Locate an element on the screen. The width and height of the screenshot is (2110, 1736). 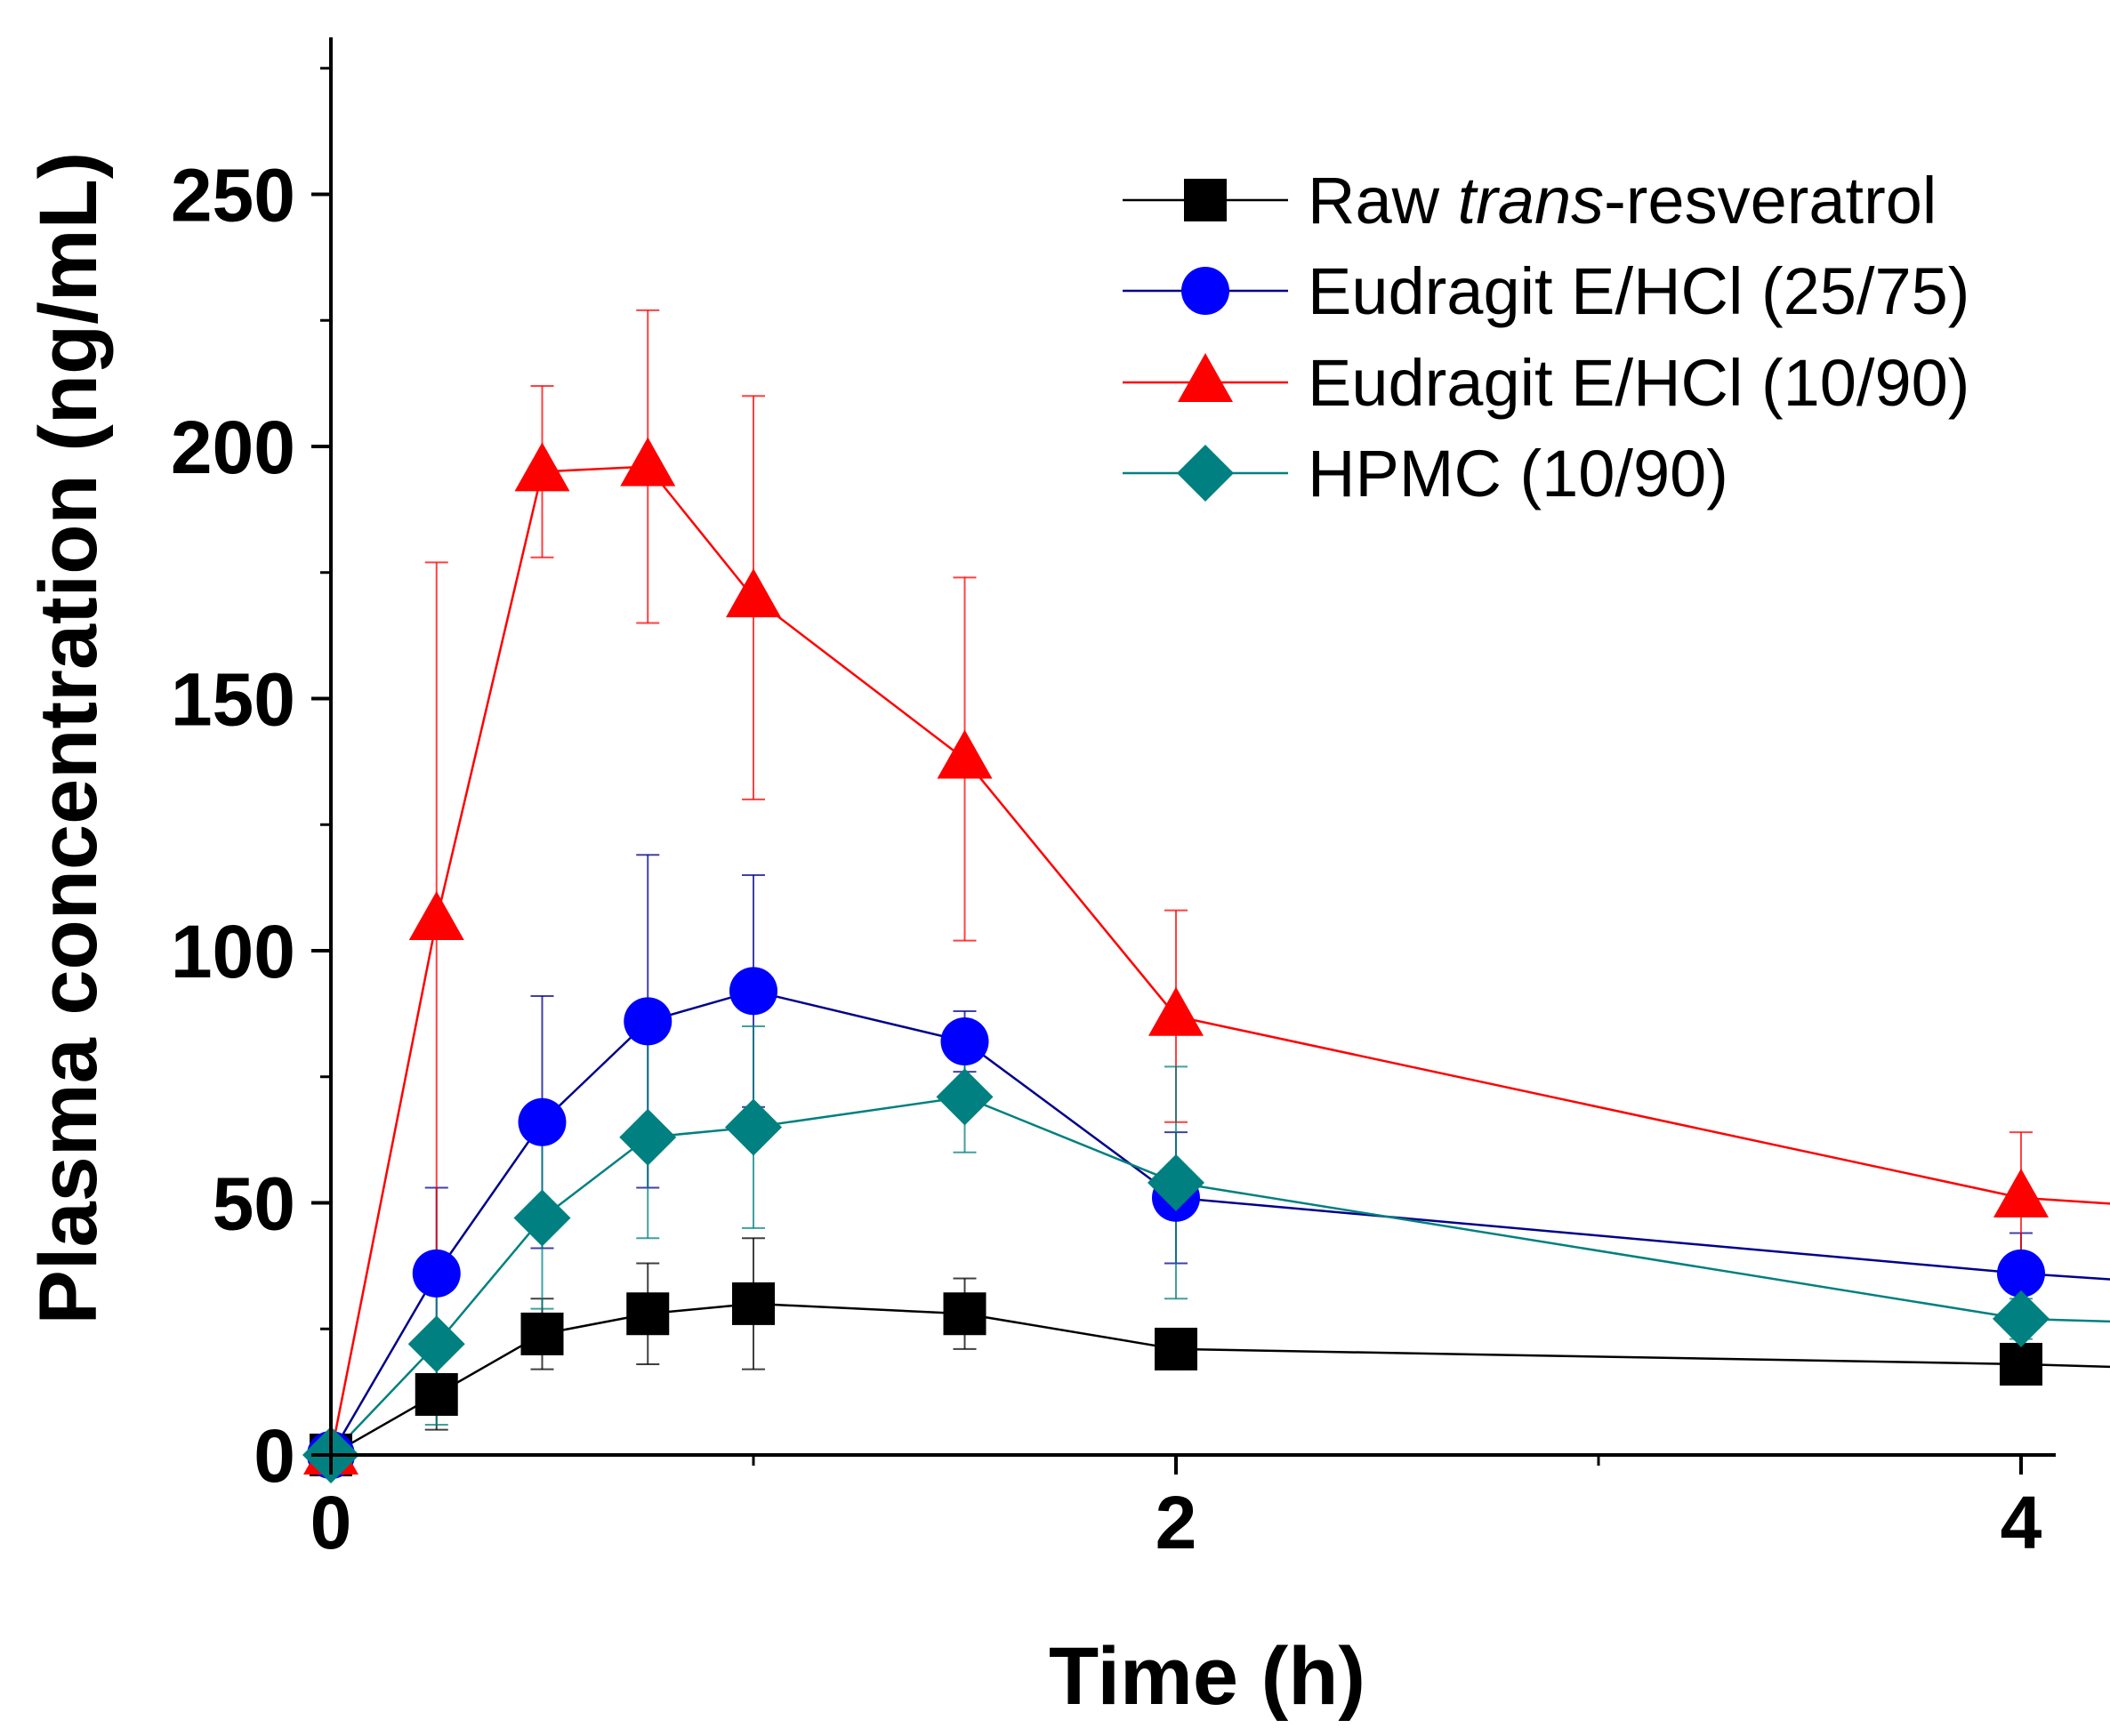
legend-label: Eudragit E/HCl (25/75) is located at coordinates (1639, 291).